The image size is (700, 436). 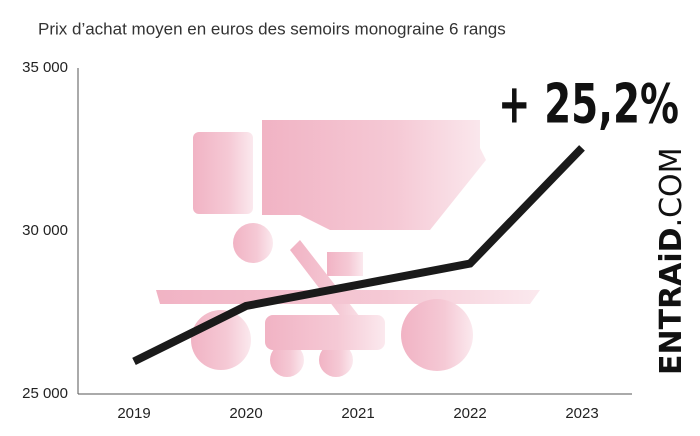 I want to click on x-tick-label: 2019, so click(x=133, y=413).